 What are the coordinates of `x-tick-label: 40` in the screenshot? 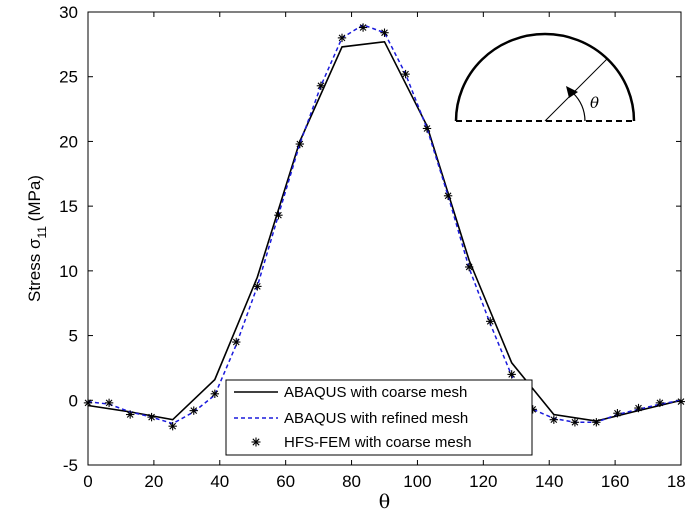 It's located at (219, 481).